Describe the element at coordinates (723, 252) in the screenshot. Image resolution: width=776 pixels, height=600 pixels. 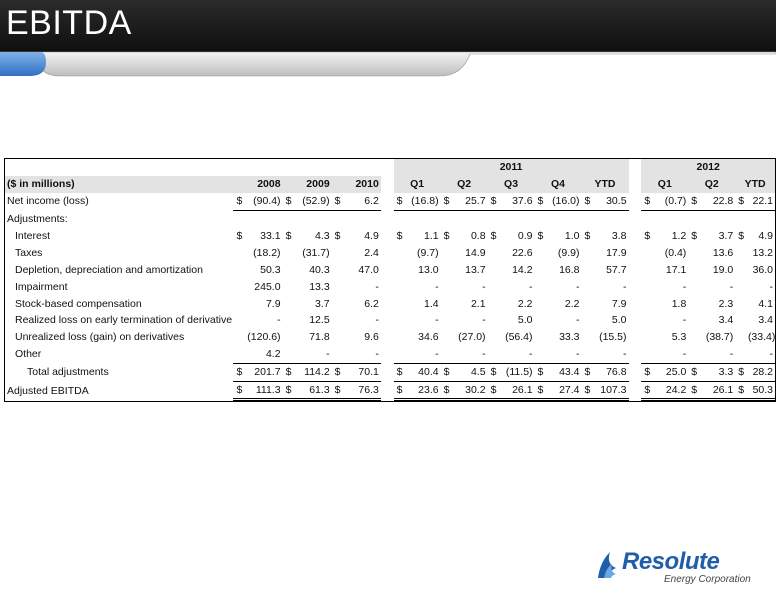
I see `value-cell: 13.6` at that location.